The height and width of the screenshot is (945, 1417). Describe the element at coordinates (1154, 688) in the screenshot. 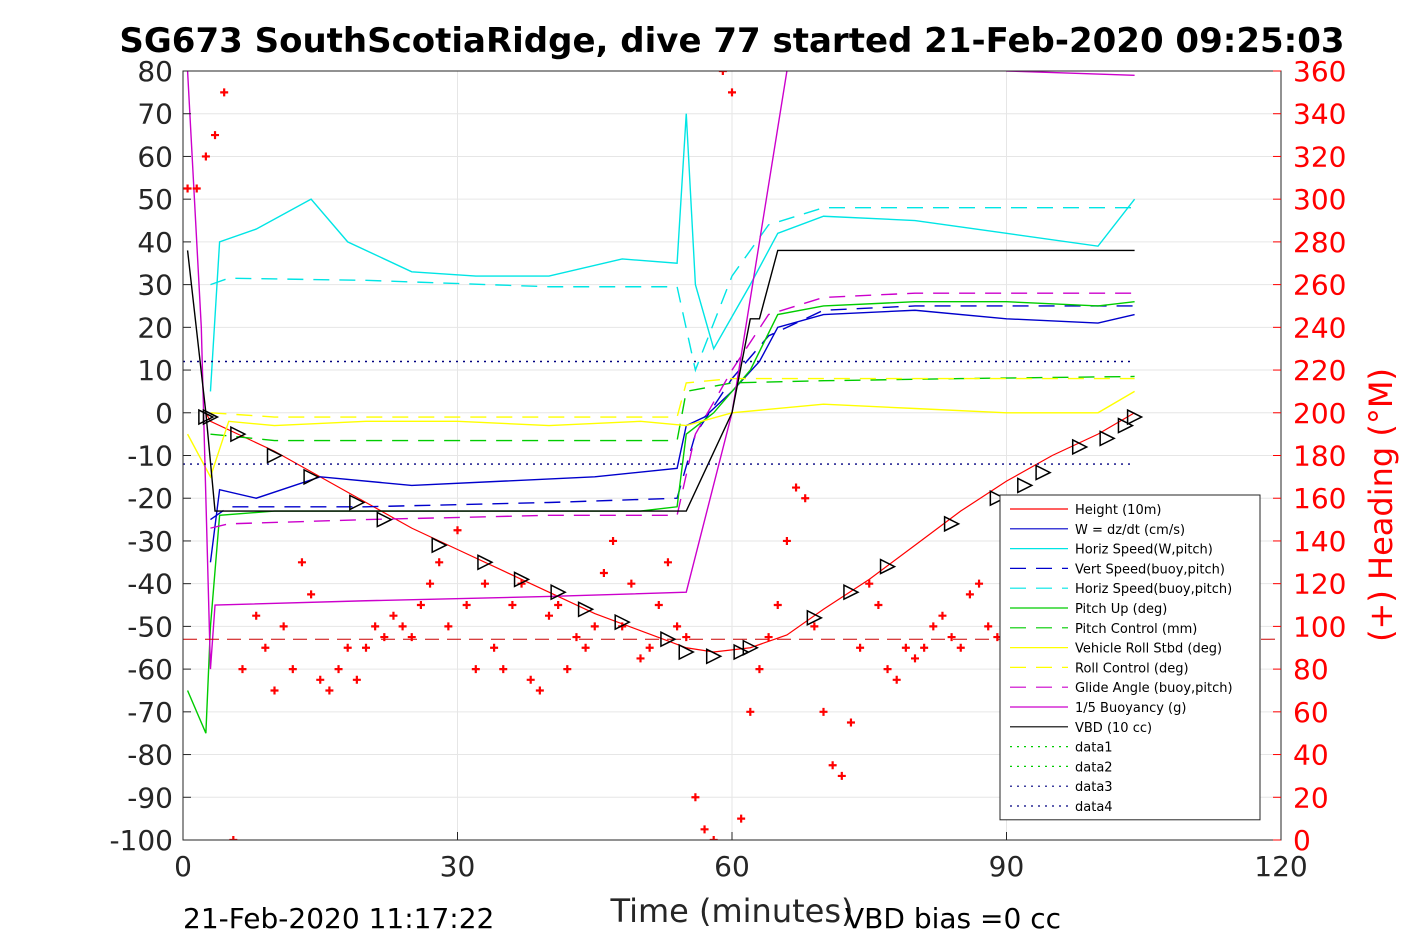

I see `legend-label-9: Glide Angle (buoy,pitch)` at that location.